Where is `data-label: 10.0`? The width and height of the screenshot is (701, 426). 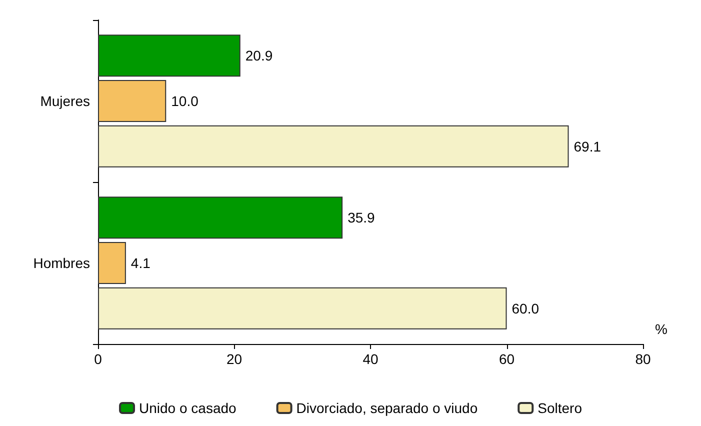 data-label: 10.0 is located at coordinates (185, 101).